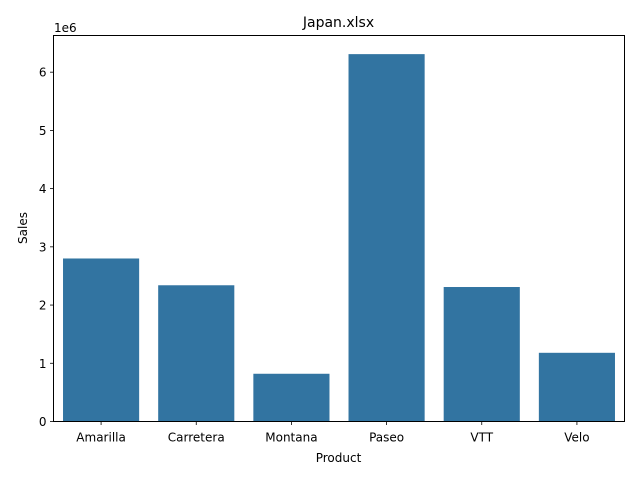 Image resolution: width=640 pixels, height=480 pixels. Describe the element at coordinates (196, 438) in the screenshot. I see `x-tick-label: Carretera` at that location.